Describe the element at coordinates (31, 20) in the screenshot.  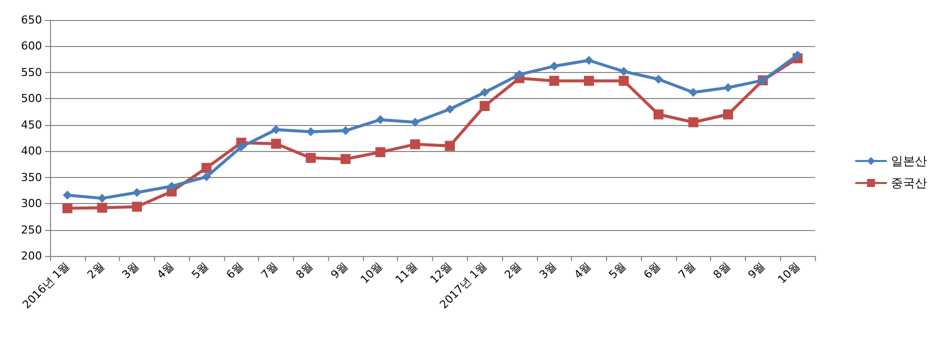
I see `y-tick-label: 650` at that location.